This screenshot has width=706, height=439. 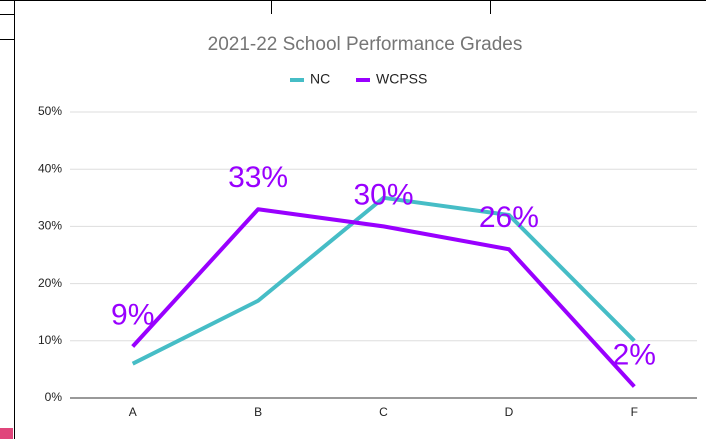 What do you see at coordinates (54, 397) in the screenshot?
I see `y-tick-label: 0%` at bounding box center [54, 397].